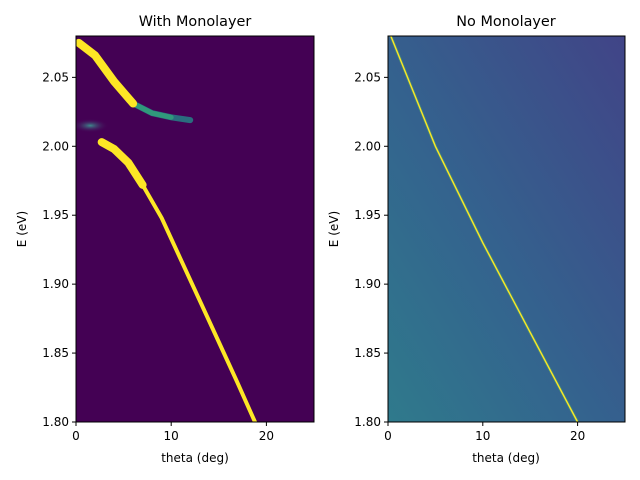 The image size is (640, 480). Describe the element at coordinates (122, 163) in the screenshot. I see `lower-branch-head` at that location.